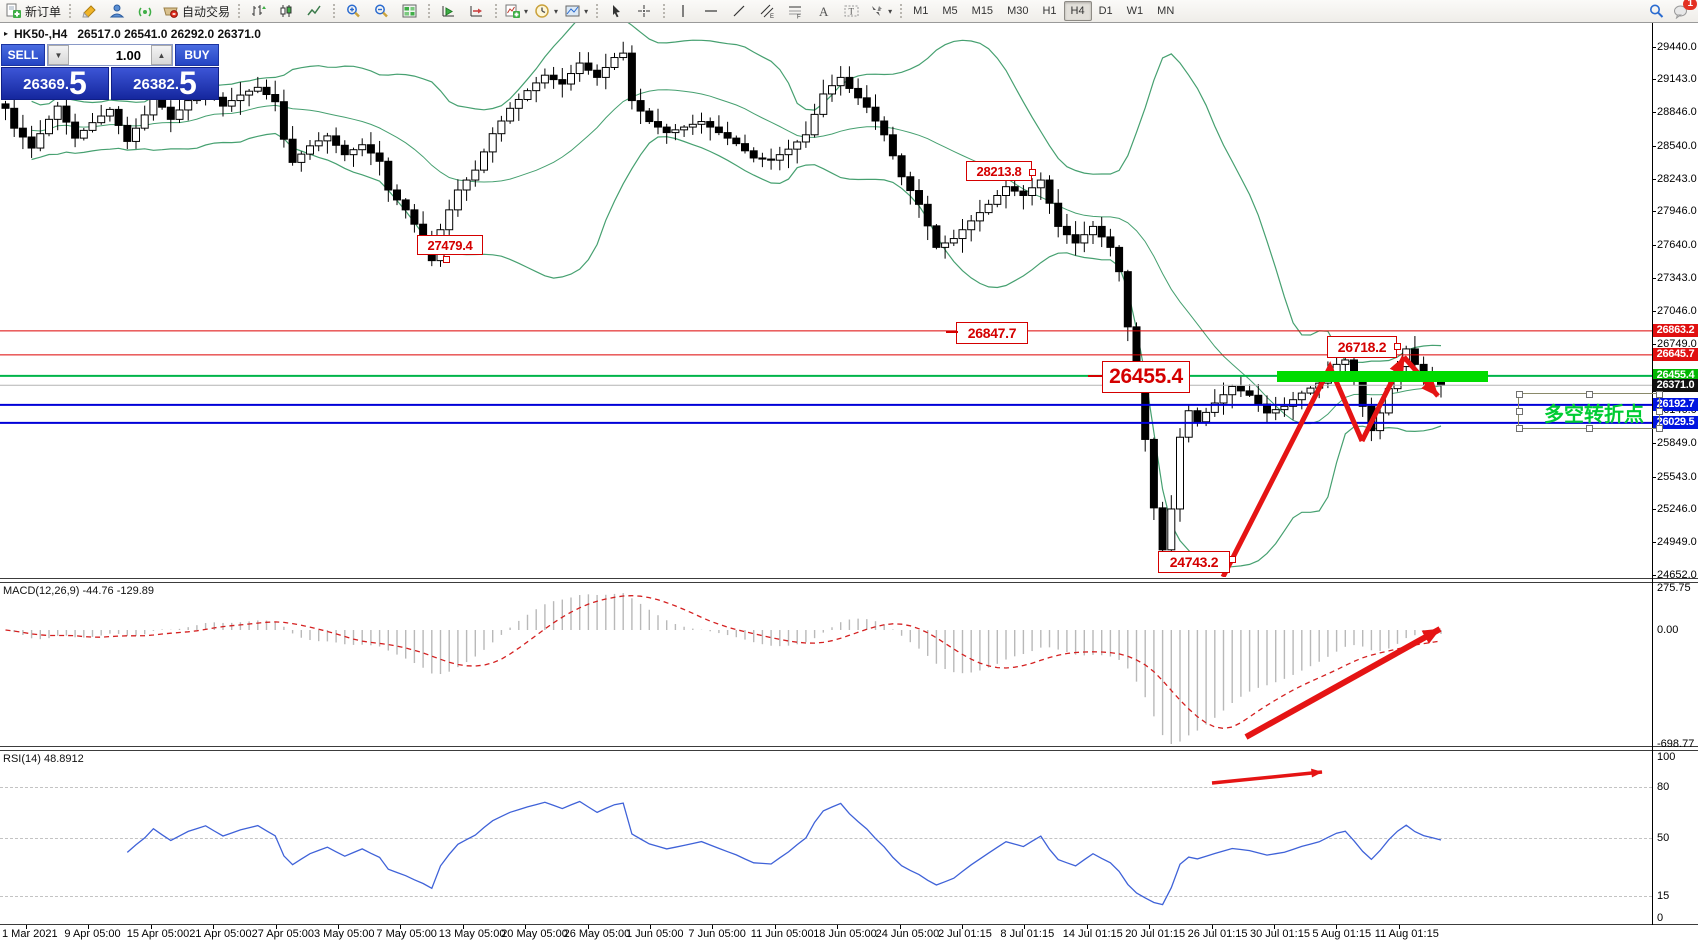 The height and width of the screenshot is (941, 1698). I want to click on price-tag: 26192.7, so click(1675, 405).